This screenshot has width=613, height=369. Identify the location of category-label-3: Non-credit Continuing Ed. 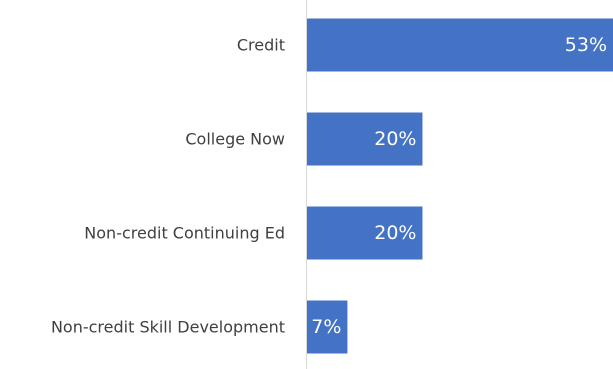
(184, 233).